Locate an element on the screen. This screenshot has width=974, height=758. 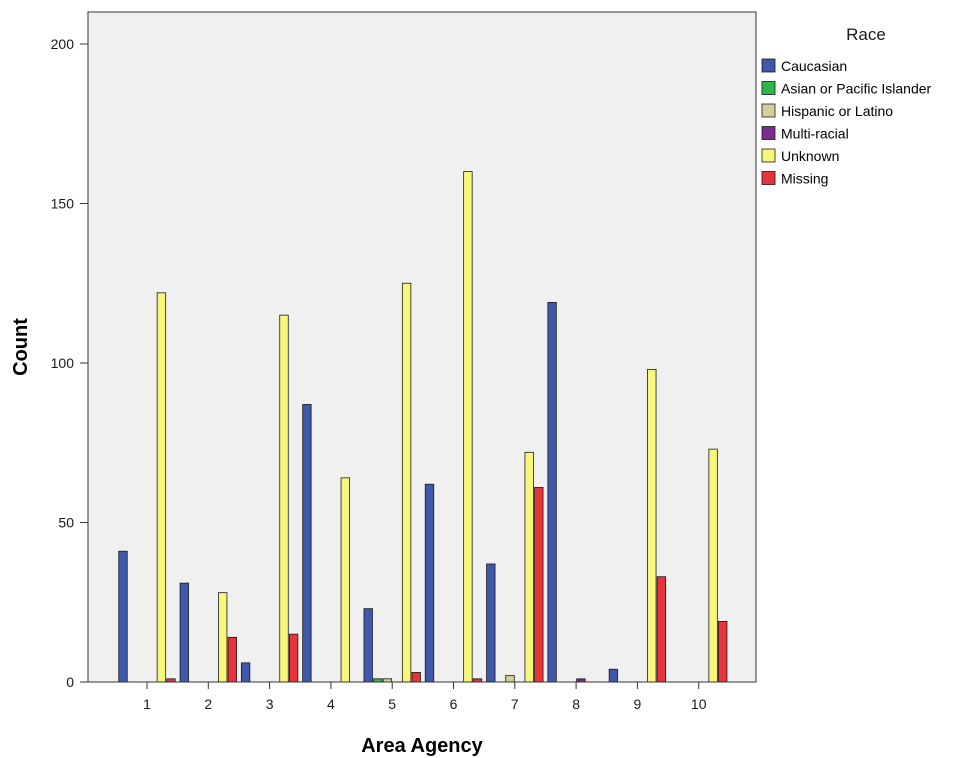
x-tick-label: 6 is located at coordinates (454, 704).